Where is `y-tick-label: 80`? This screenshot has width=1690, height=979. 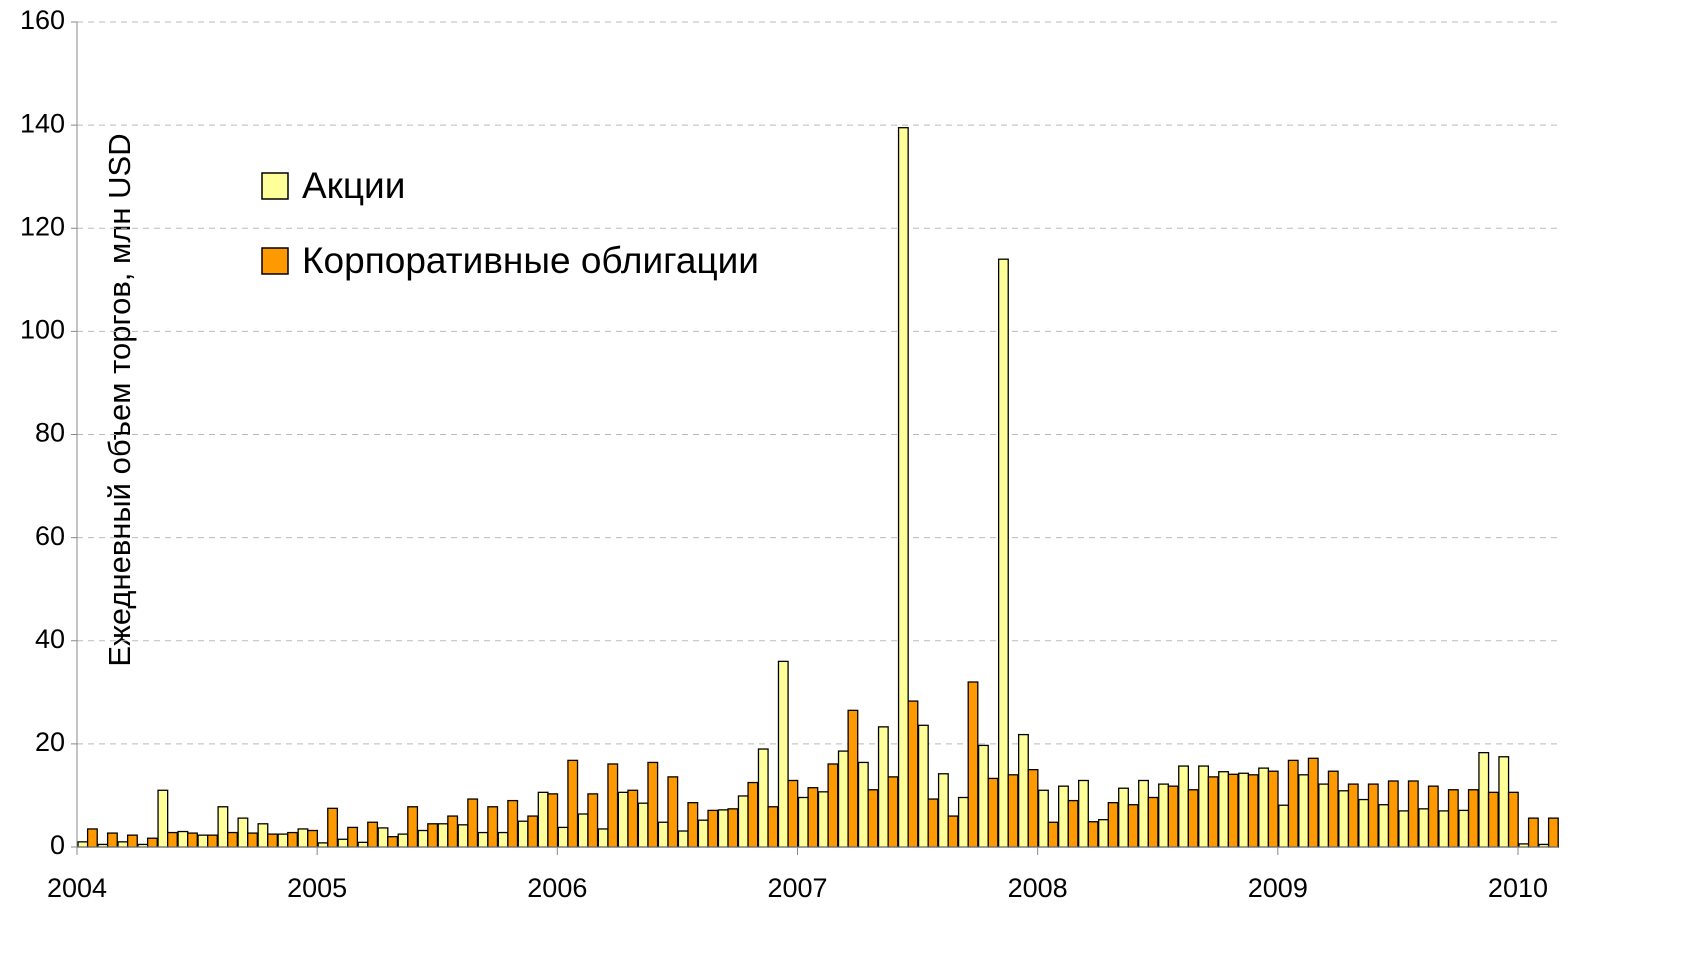
y-tick-label: 80 is located at coordinates (50, 433).